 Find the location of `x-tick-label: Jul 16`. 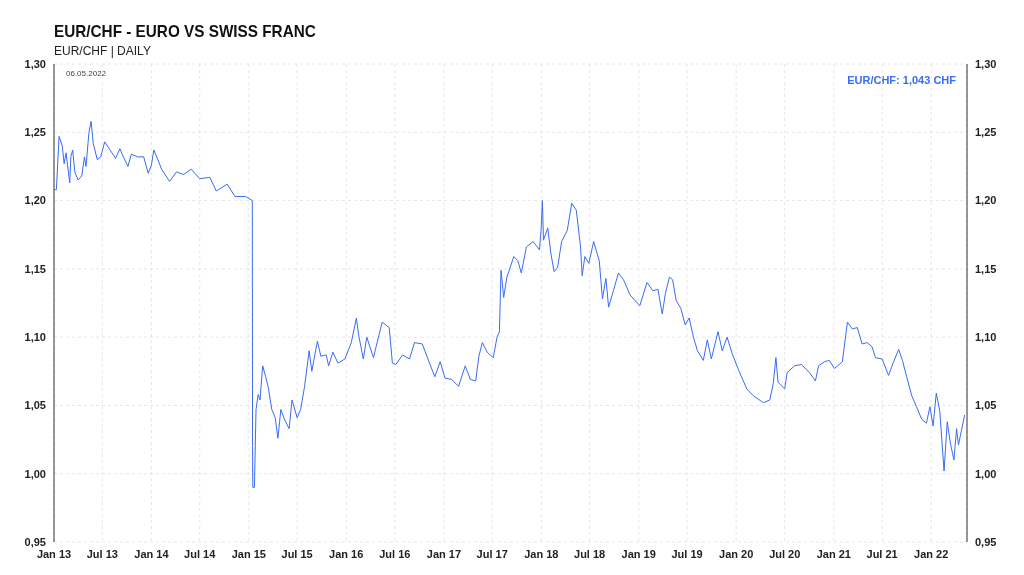

x-tick-label: Jul 16 is located at coordinates (395, 553).